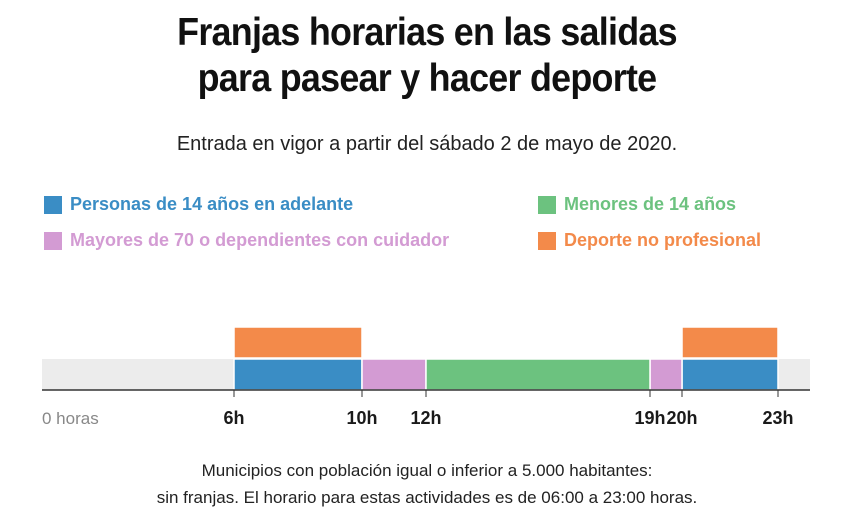 The height and width of the screenshot is (523, 854). What do you see at coordinates (777, 418) in the screenshot?
I see `tick-label-6: 23h` at bounding box center [777, 418].